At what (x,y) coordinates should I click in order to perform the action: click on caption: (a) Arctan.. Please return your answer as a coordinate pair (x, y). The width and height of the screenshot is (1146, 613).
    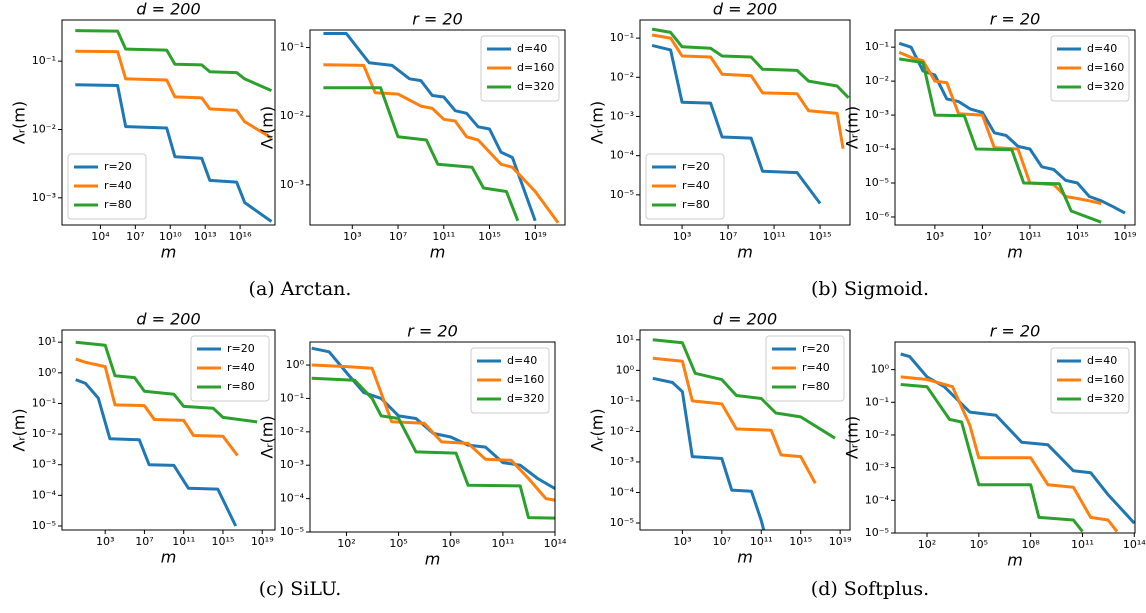
    Looking at the image, I should click on (300, 289).